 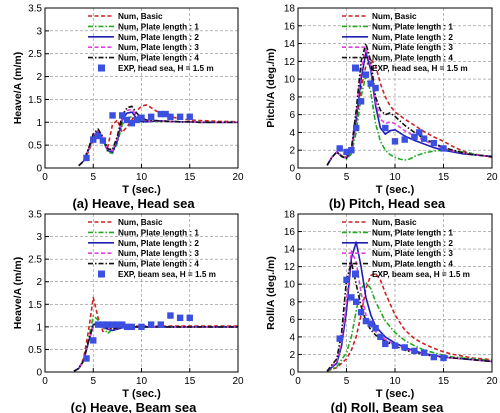 What do you see at coordinates (290, 80) in the screenshot?
I see `y-tick-label: 10` at bounding box center [290, 80].